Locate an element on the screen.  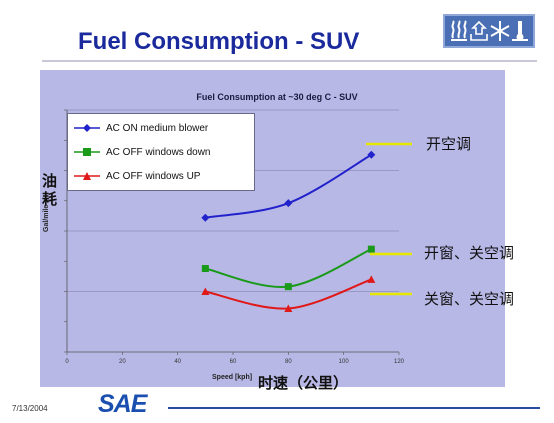
climate-icons-logo is located at coordinates (489, 31).